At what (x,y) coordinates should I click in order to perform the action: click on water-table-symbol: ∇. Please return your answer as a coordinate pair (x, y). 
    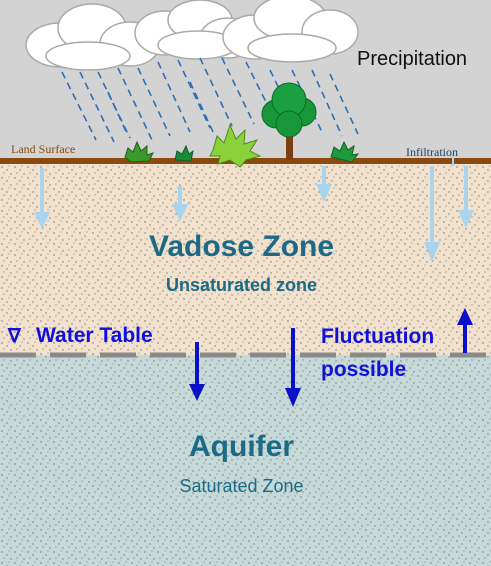
    Looking at the image, I should click on (14, 336).